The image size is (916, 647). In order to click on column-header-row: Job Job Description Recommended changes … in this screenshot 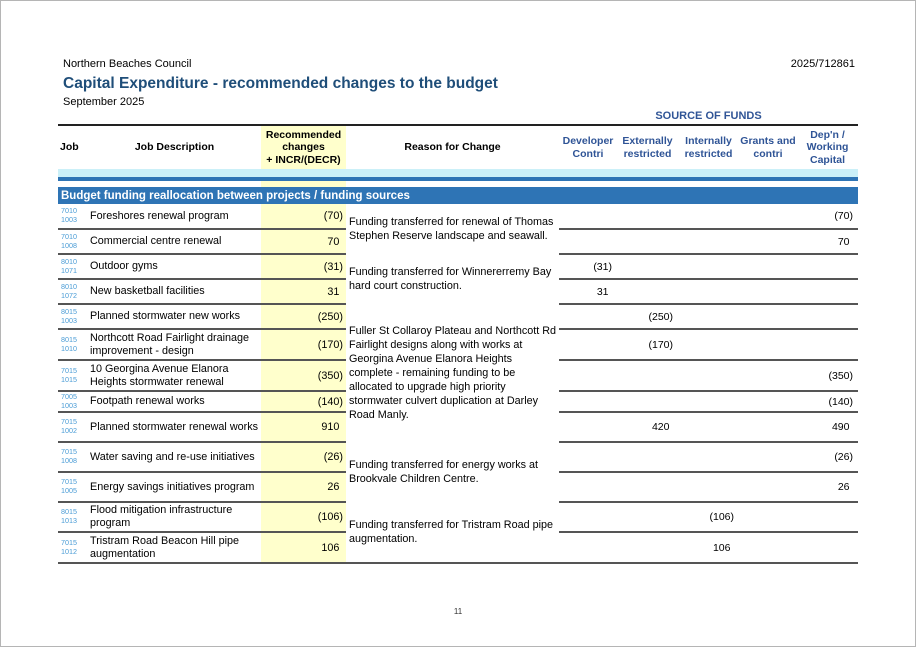, I will do `click(458, 147)`.